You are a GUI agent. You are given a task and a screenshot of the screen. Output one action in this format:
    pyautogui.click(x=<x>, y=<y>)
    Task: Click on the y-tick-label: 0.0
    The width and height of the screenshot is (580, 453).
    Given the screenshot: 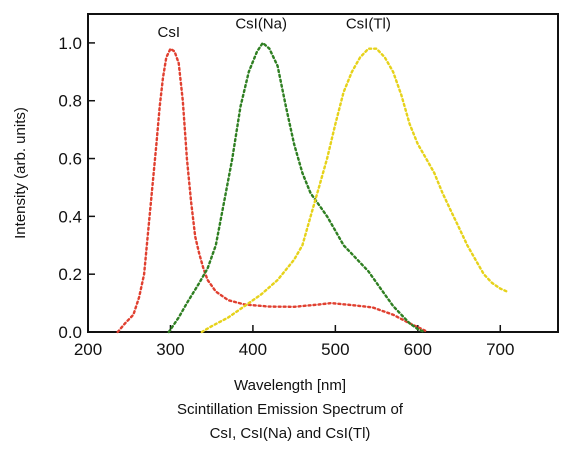 What is the action you would take?
    pyautogui.click(x=70, y=332)
    